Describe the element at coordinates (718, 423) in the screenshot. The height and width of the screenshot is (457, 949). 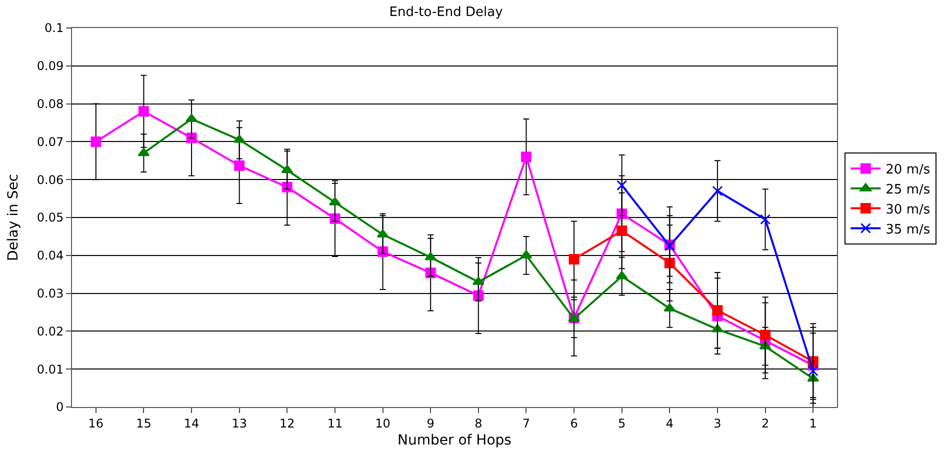
I see `x-tick-label: 3` at that location.